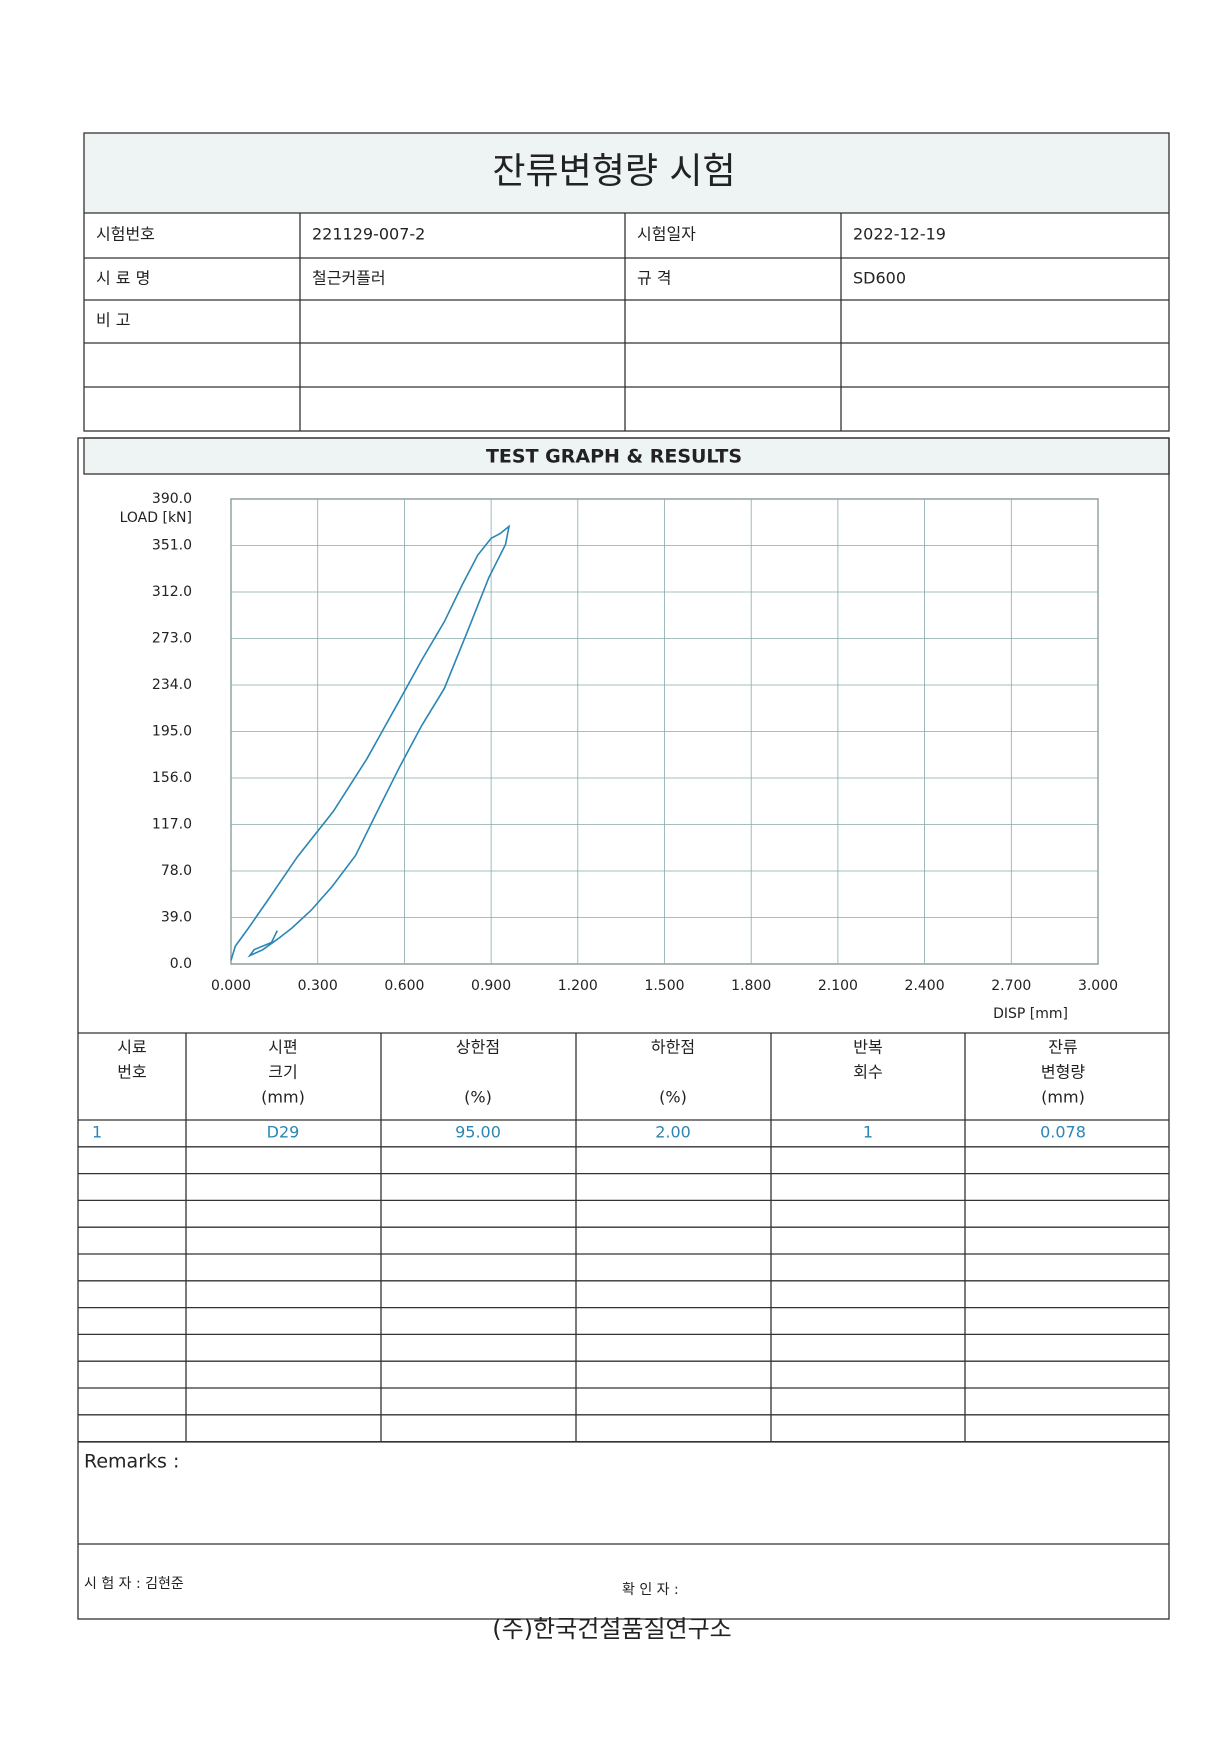 This screenshot has width=1227, height=1741. Describe the element at coordinates (478, 1047) in the screenshot. I see `column-header: 상한점` at that location.